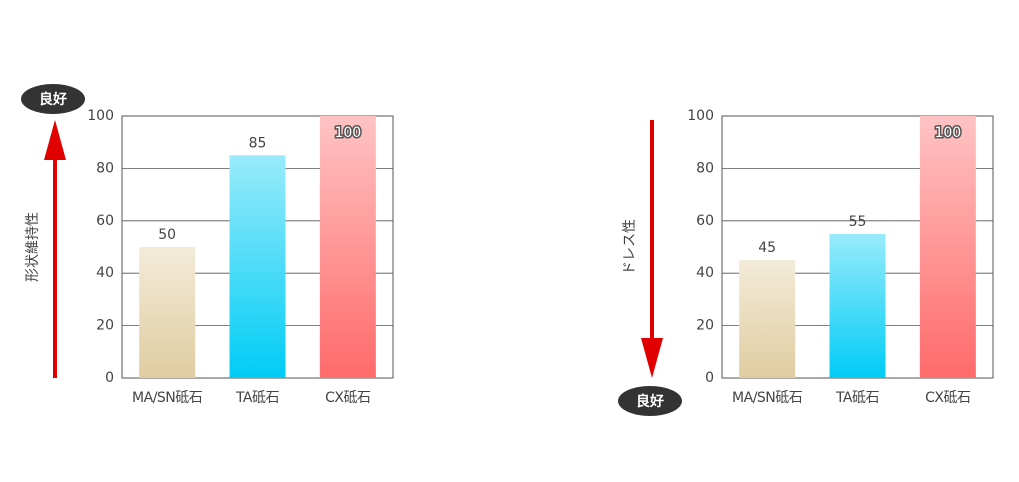  I want to click on y-axis-label: 形状維持性, so click(33, 247).